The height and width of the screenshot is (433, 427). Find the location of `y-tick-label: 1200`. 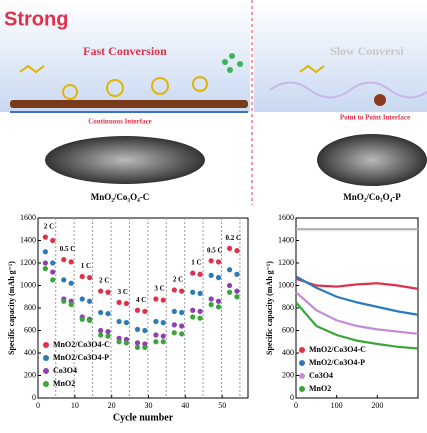

y-tick-label: 1200 is located at coordinates (286, 262).